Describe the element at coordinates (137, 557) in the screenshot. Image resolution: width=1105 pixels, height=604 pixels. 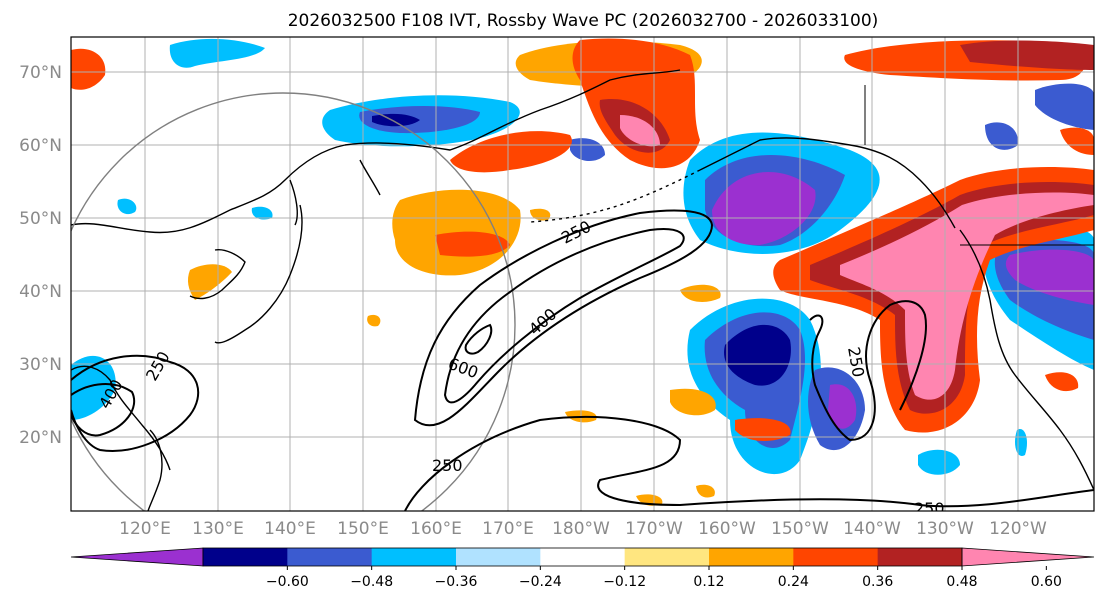
I see `colorbar-extend-low` at that location.